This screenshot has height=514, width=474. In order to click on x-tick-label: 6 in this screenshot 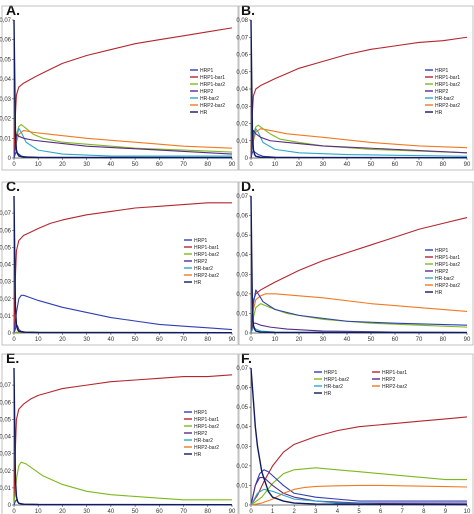, I will do `click(381, 511)`.